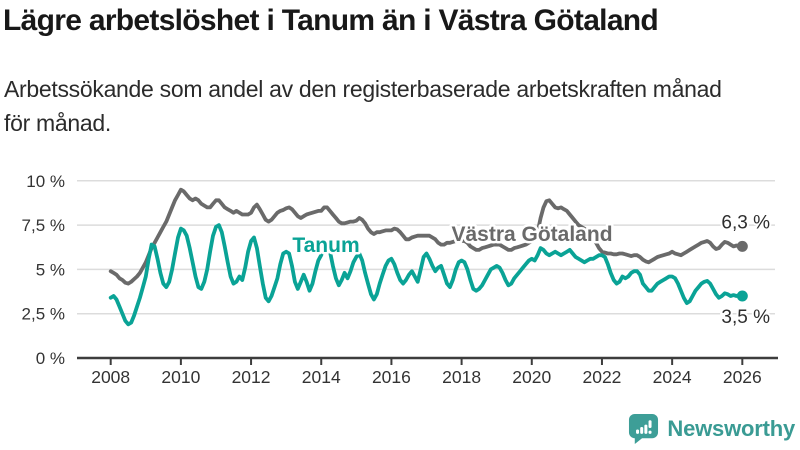 The image size is (800, 450). What do you see at coordinates (251, 377) in the screenshot?
I see `x-axis-tick-label: 2012` at bounding box center [251, 377].